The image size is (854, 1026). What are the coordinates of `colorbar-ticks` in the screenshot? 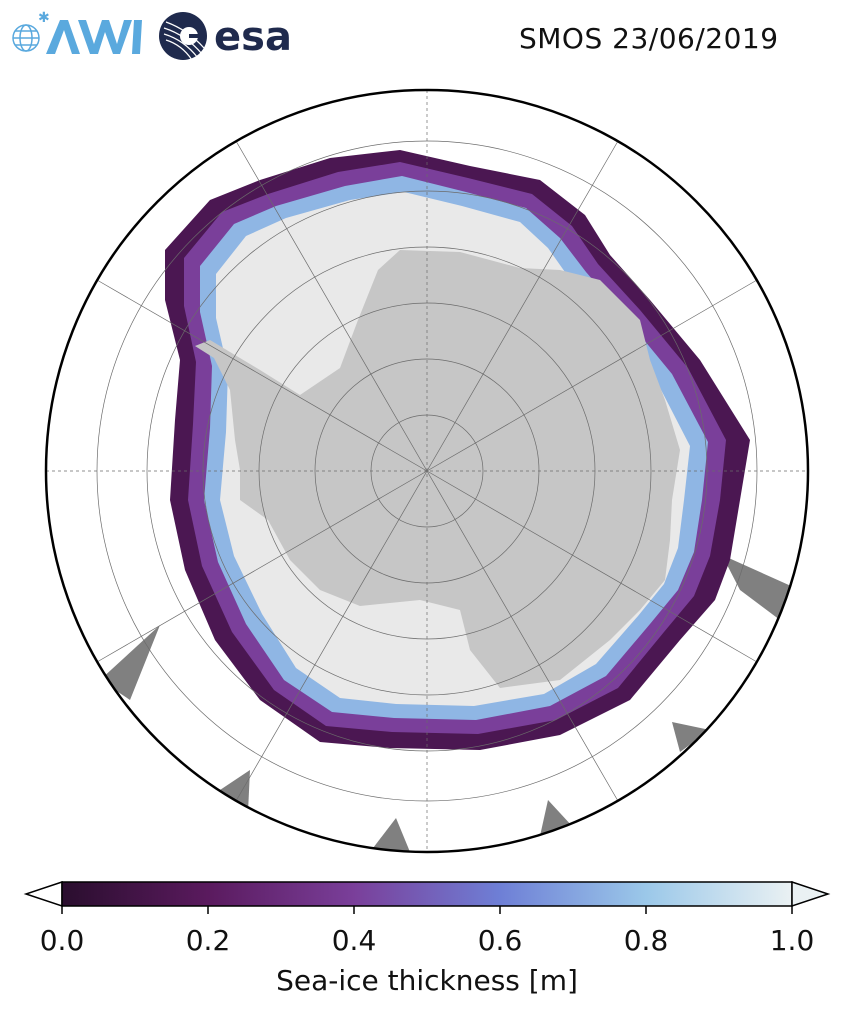 It's located at (427, 910).